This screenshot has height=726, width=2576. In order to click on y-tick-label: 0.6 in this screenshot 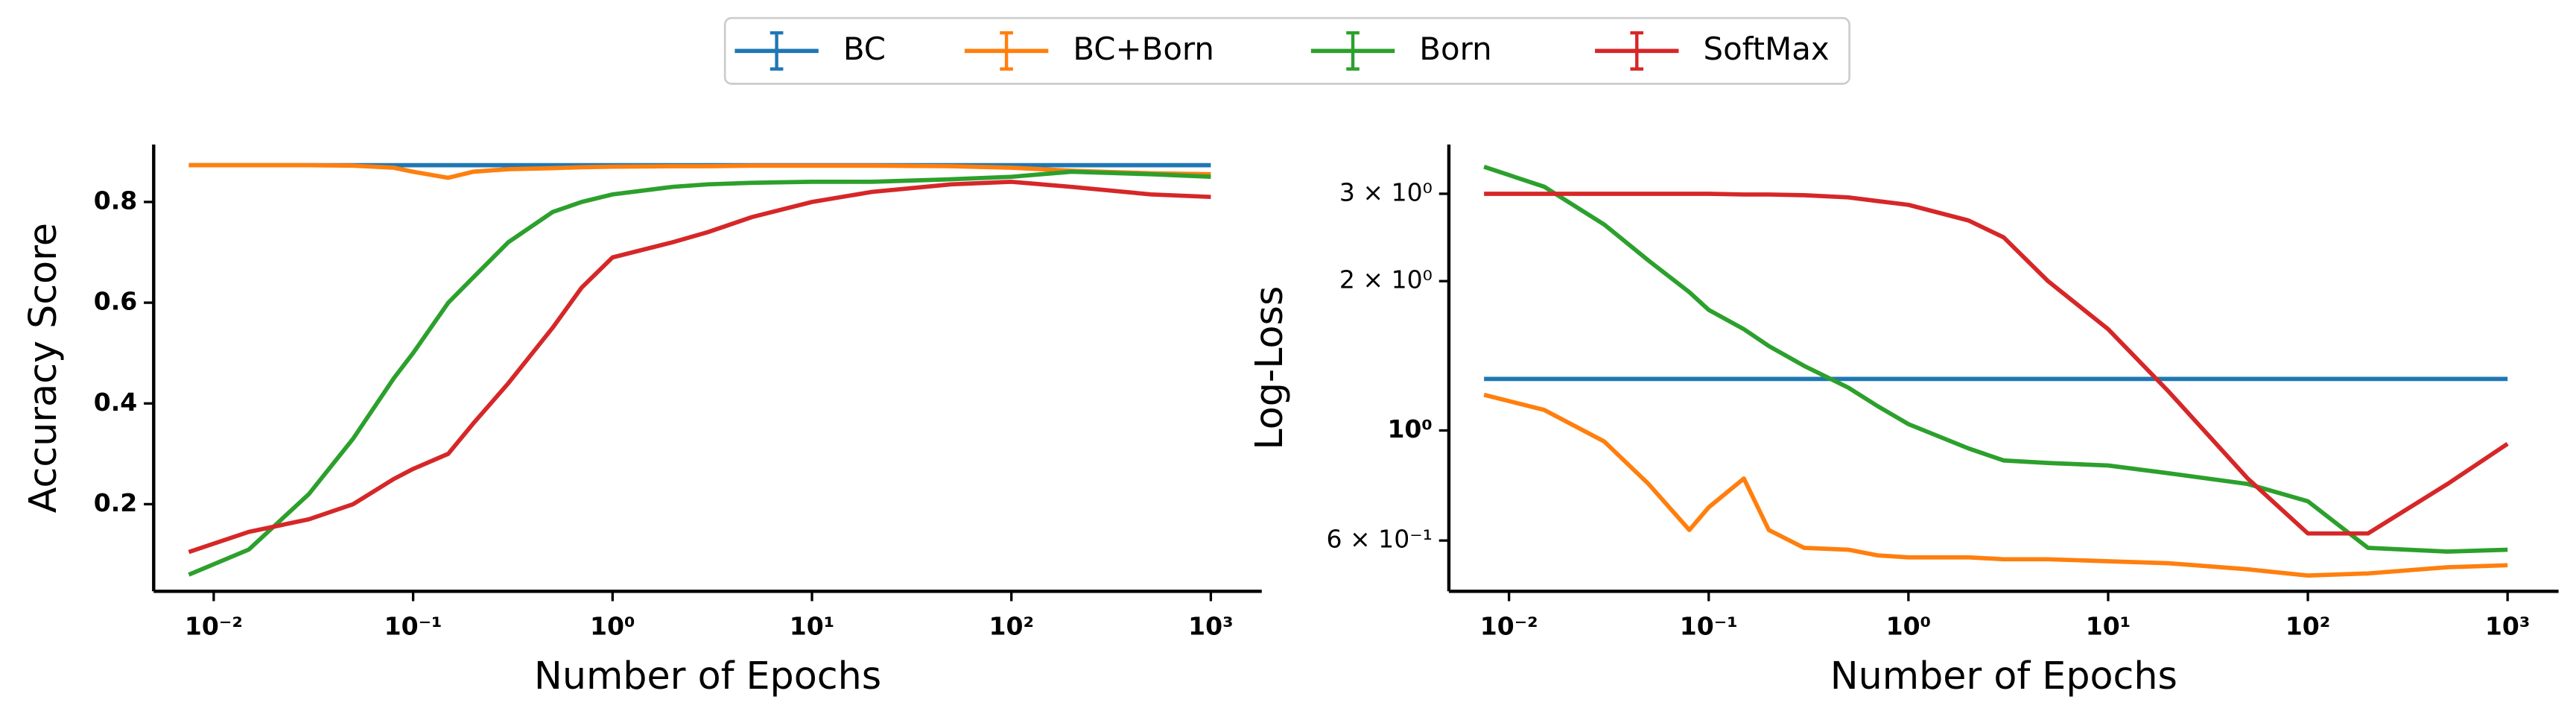, I will do `click(116, 301)`.